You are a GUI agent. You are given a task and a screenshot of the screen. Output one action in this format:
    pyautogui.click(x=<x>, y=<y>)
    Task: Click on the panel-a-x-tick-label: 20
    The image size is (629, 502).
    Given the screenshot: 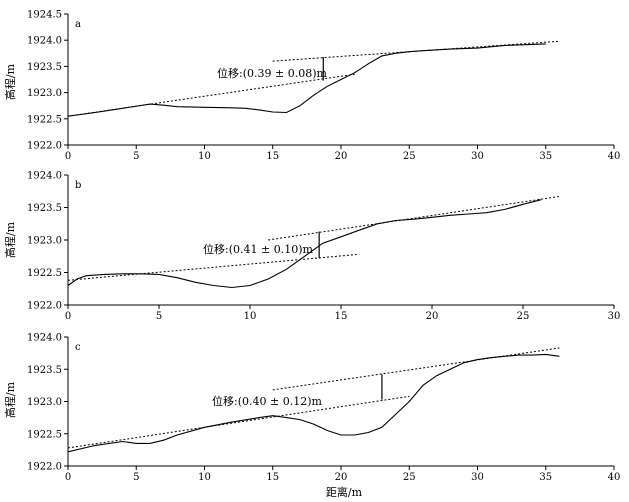 What is the action you would take?
    pyautogui.click(x=341, y=156)
    